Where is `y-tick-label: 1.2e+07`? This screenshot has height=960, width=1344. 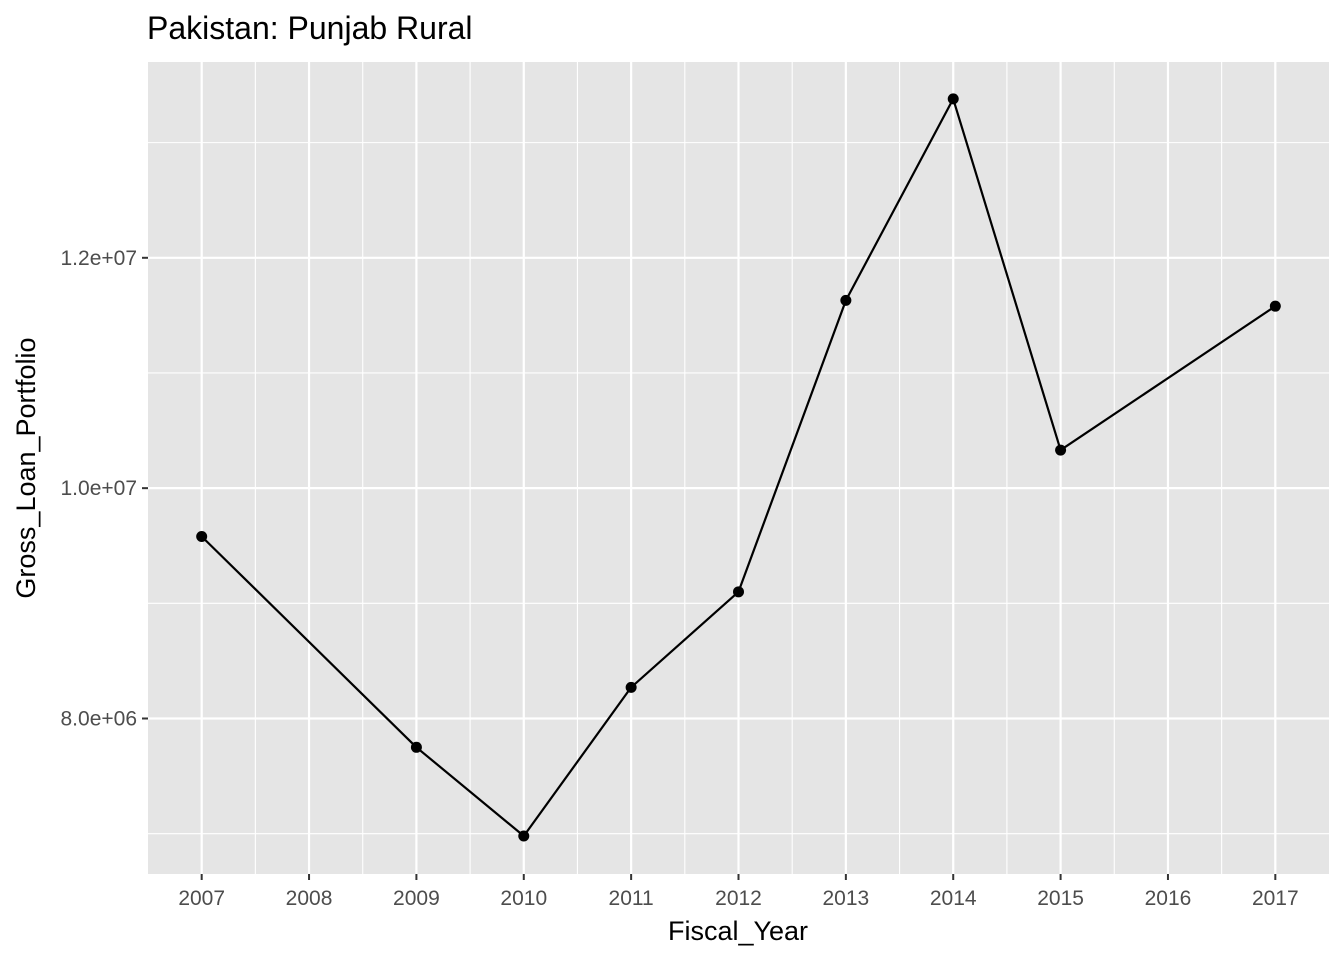
y-tick-label: 1.2e+07 is located at coordinates (99, 258).